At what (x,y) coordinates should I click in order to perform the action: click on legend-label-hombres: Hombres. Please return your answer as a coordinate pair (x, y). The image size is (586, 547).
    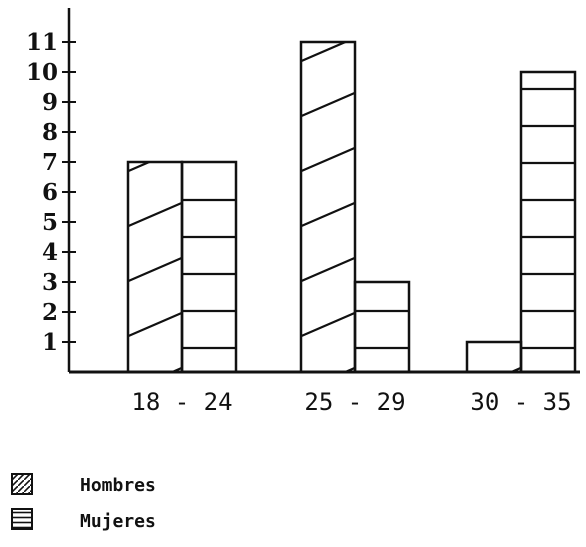
    Looking at the image, I should click on (118, 485).